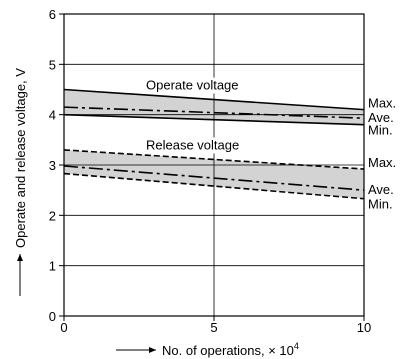 Image resolution: width=406 pixels, height=359 pixels. I want to click on y-tick-label-5: 5, so click(52, 64).